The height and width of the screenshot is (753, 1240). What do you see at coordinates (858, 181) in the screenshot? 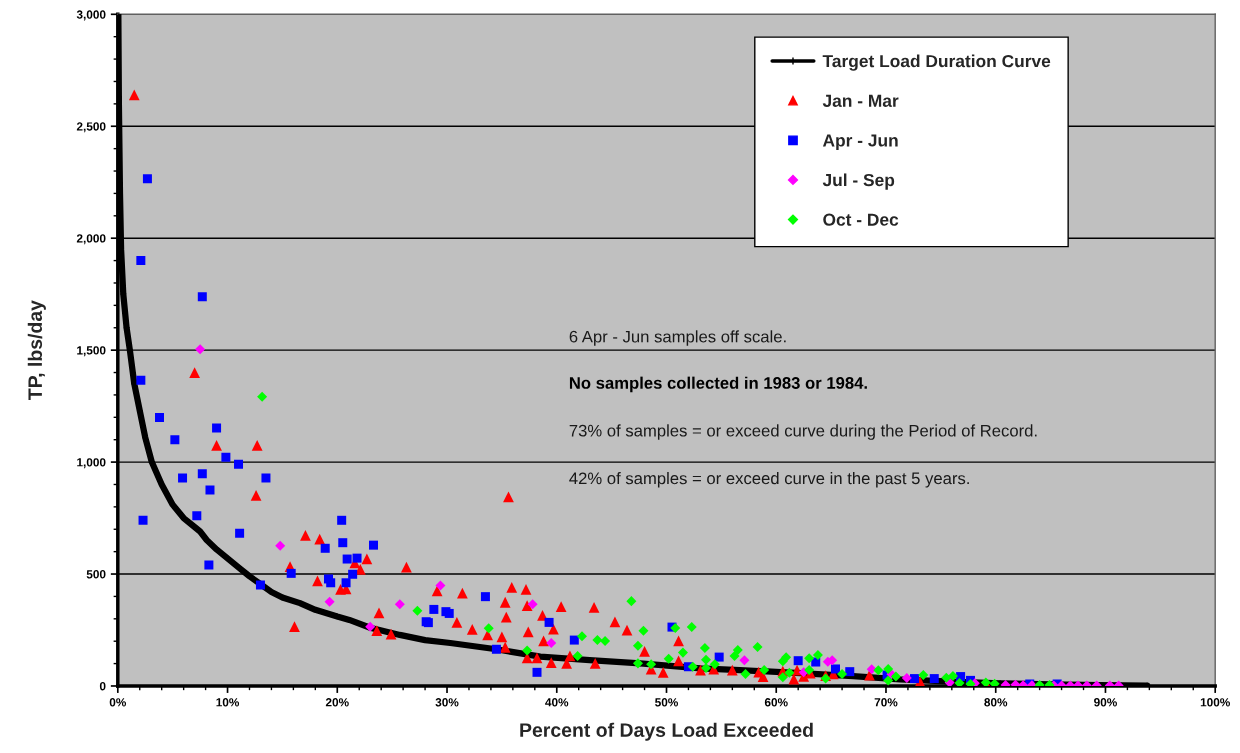
I see `legend-label: Jul - Sep` at bounding box center [858, 181].